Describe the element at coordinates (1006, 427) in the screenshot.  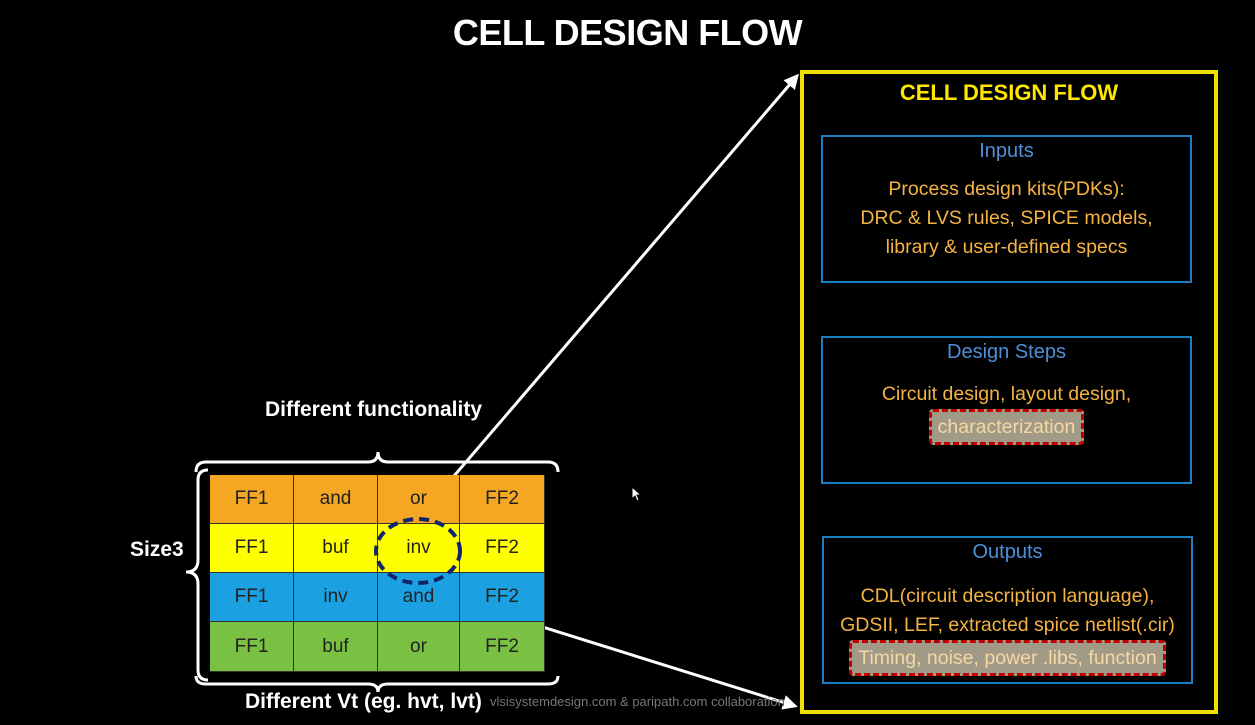
I see `characterization-highlight: characterization` at that location.